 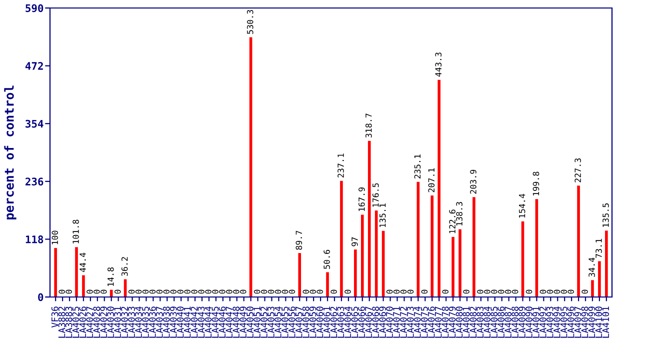 I want to click on x-tick-label: LA4057, so click(x=298, y=322).